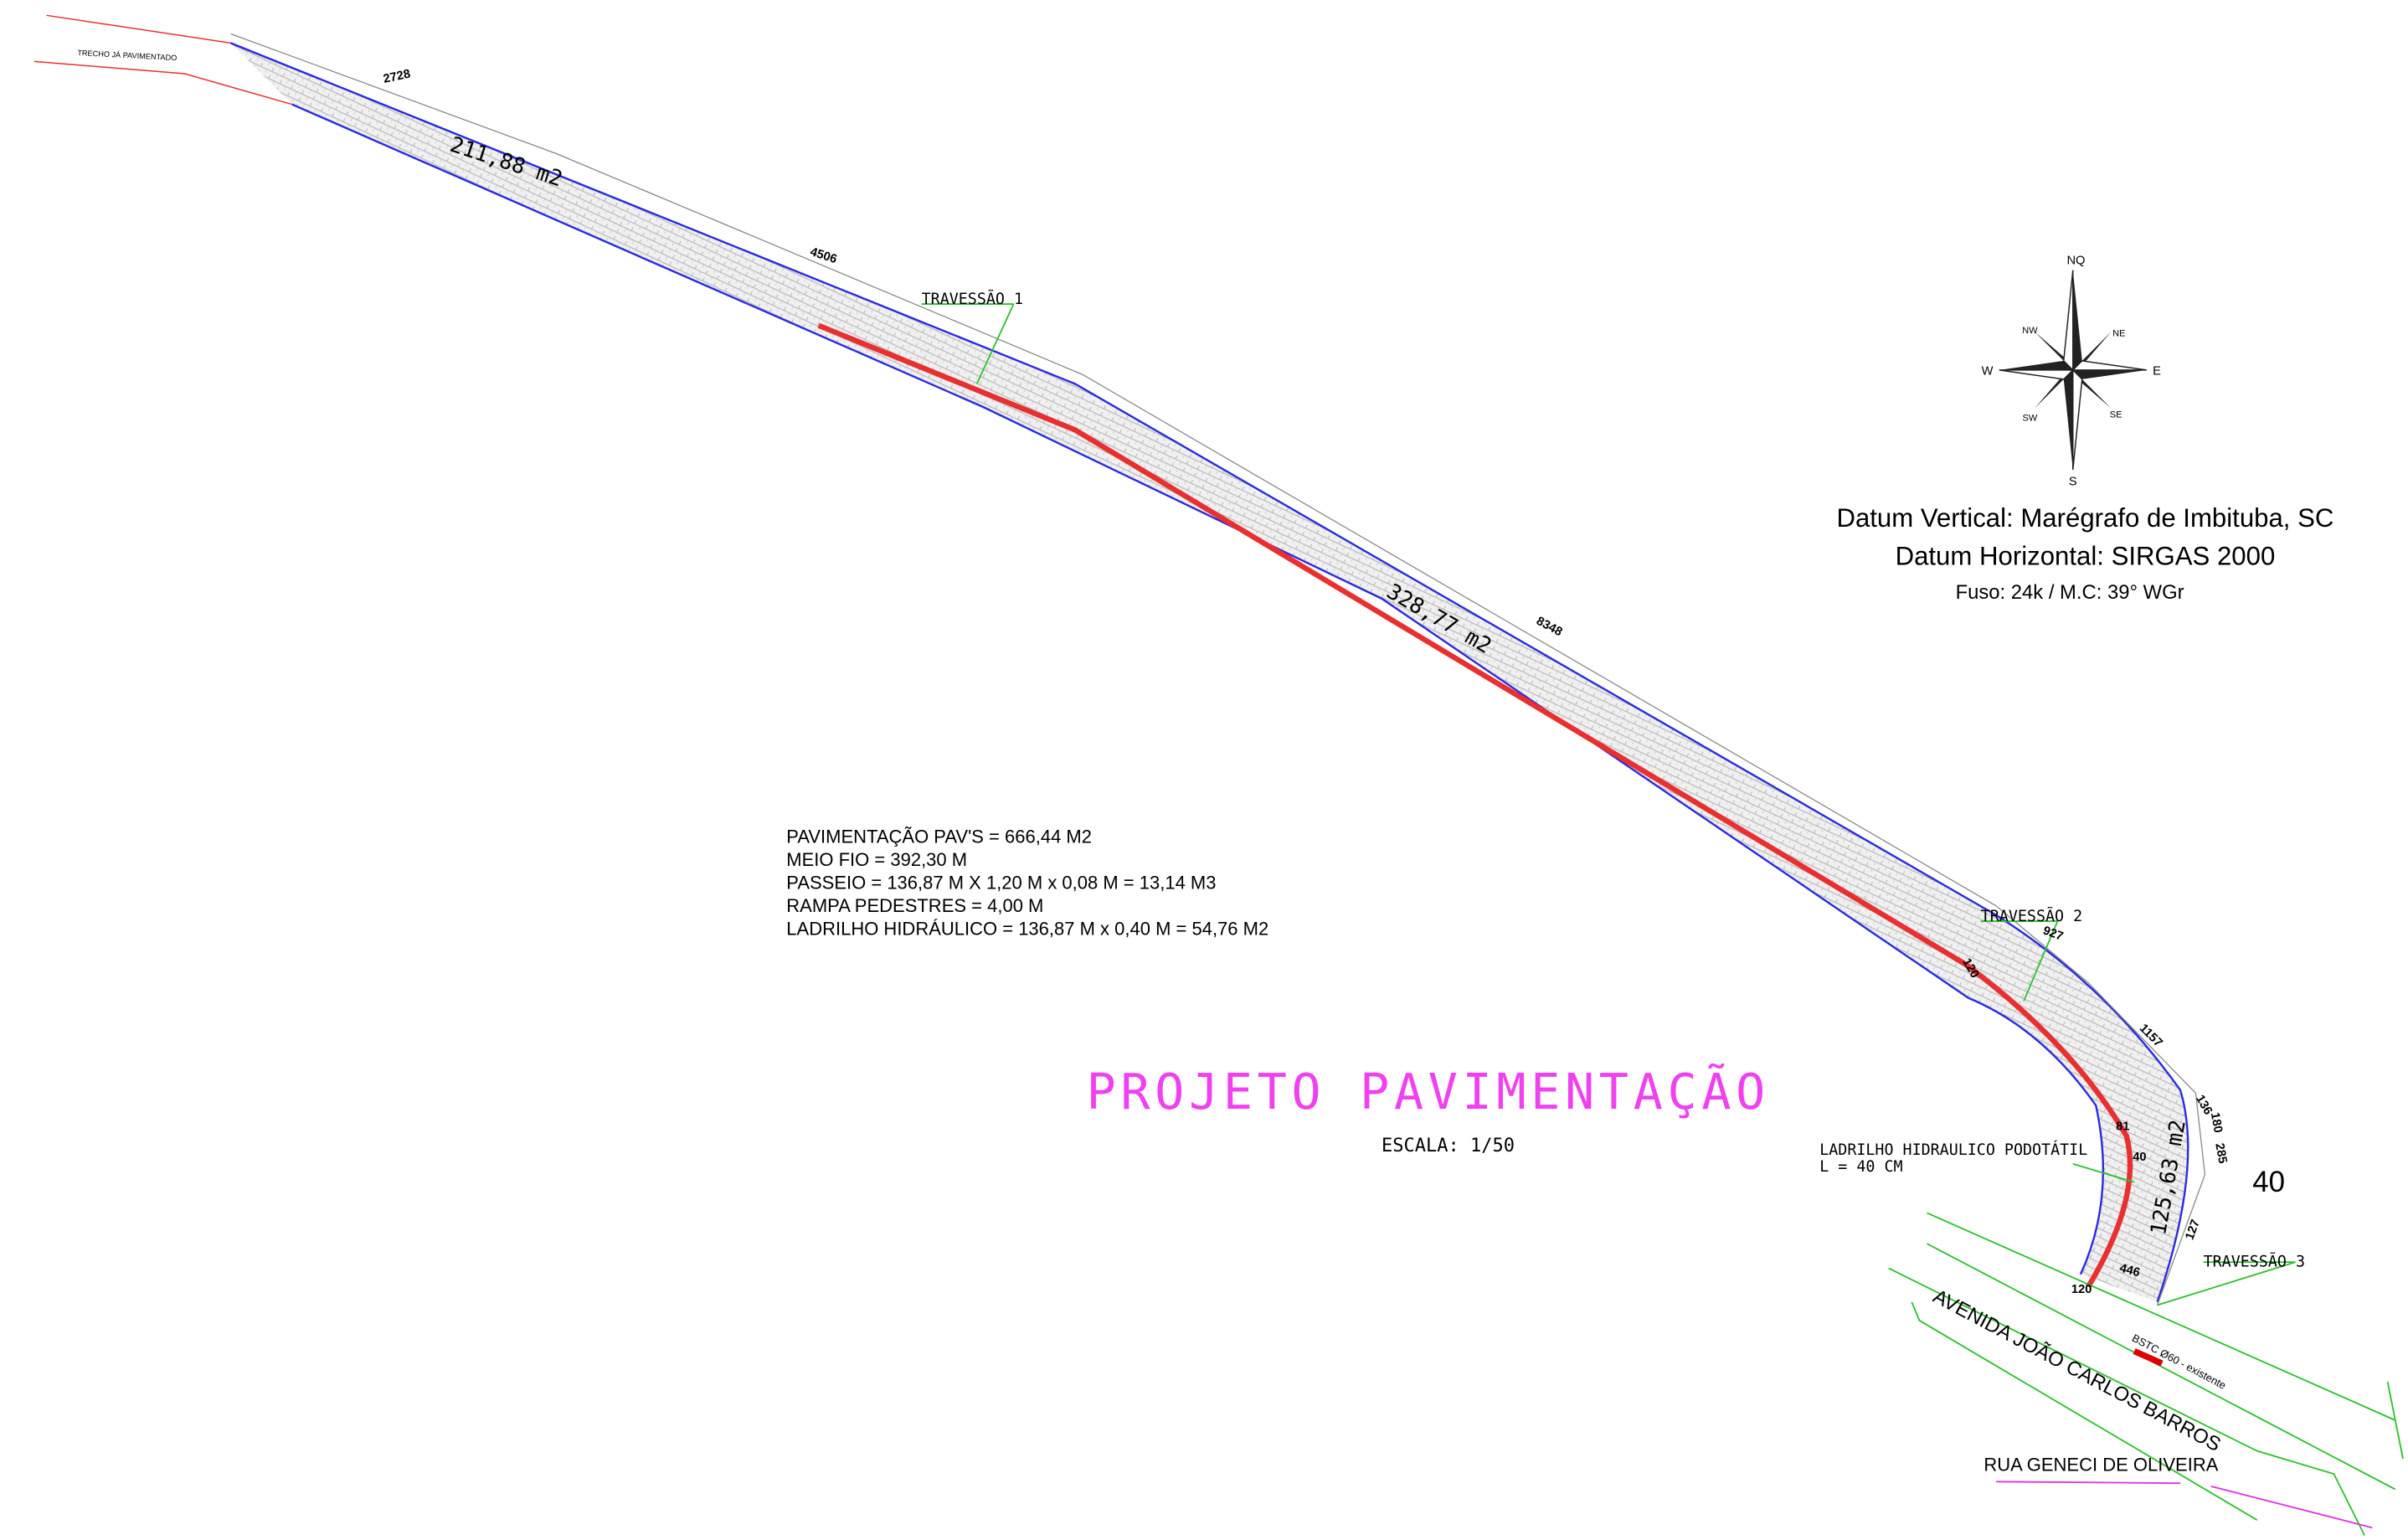 The image size is (2408, 1540). What do you see at coordinates (2221, 1153) in the screenshot?
I see `dimension: 285` at bounding box center [2221, 1153].